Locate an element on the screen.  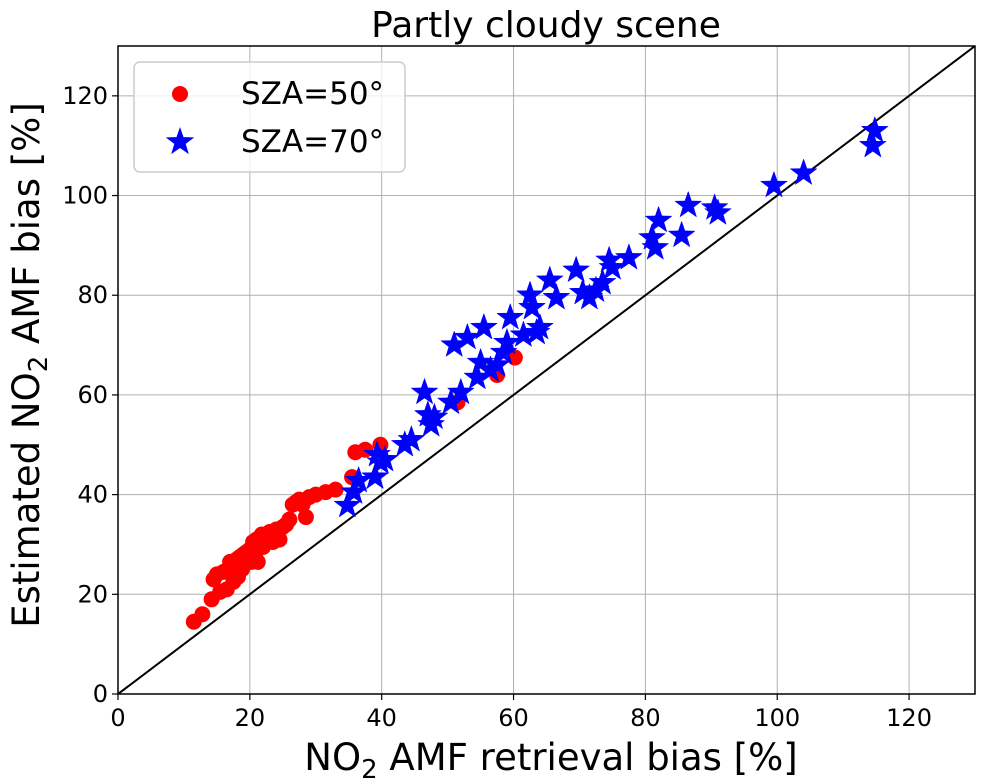
legend-box is located at coordinates (269, 117).